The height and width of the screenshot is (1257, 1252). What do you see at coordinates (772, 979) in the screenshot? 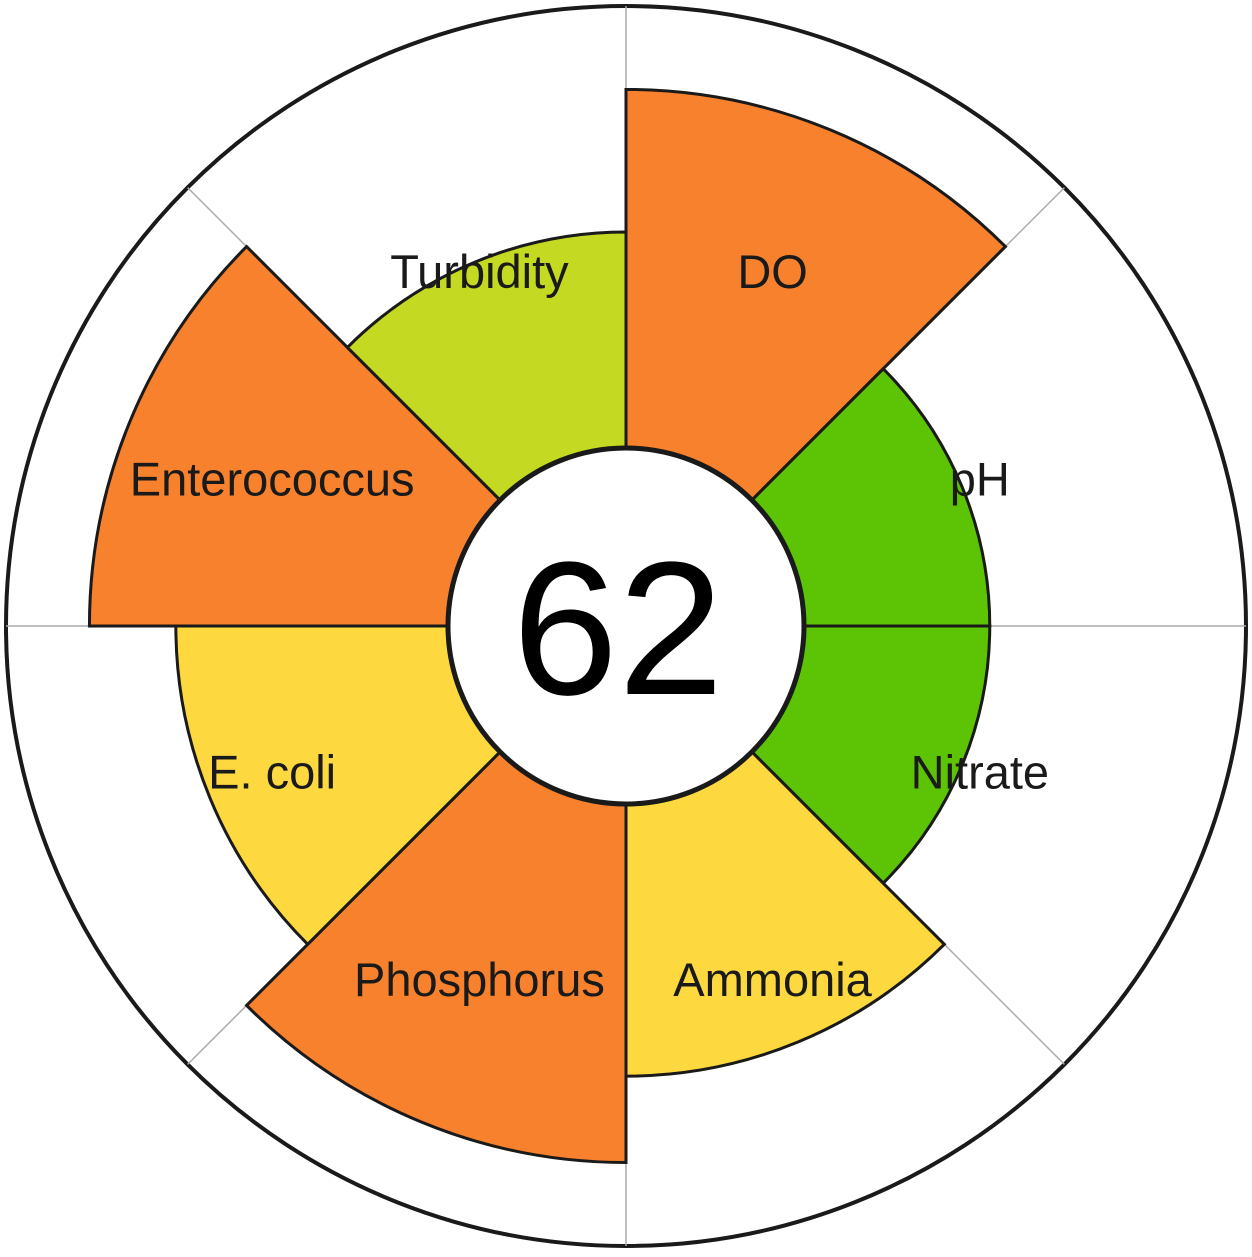
I see `label-ammonia: Ammonia` at bounding box center [772, 979].